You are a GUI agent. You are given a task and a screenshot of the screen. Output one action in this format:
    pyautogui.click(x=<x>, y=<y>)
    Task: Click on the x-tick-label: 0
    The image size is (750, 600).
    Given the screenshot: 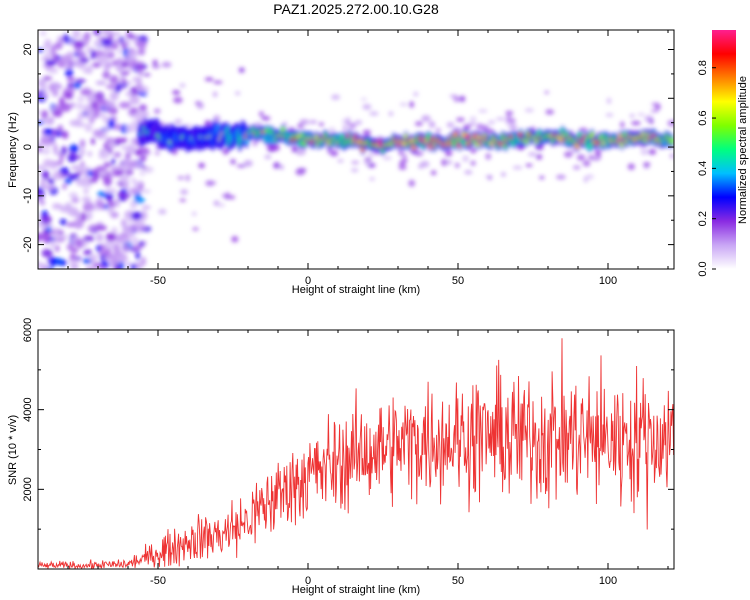 What is the action you would take?
    pyautogui.click(x=308, y=581)
    